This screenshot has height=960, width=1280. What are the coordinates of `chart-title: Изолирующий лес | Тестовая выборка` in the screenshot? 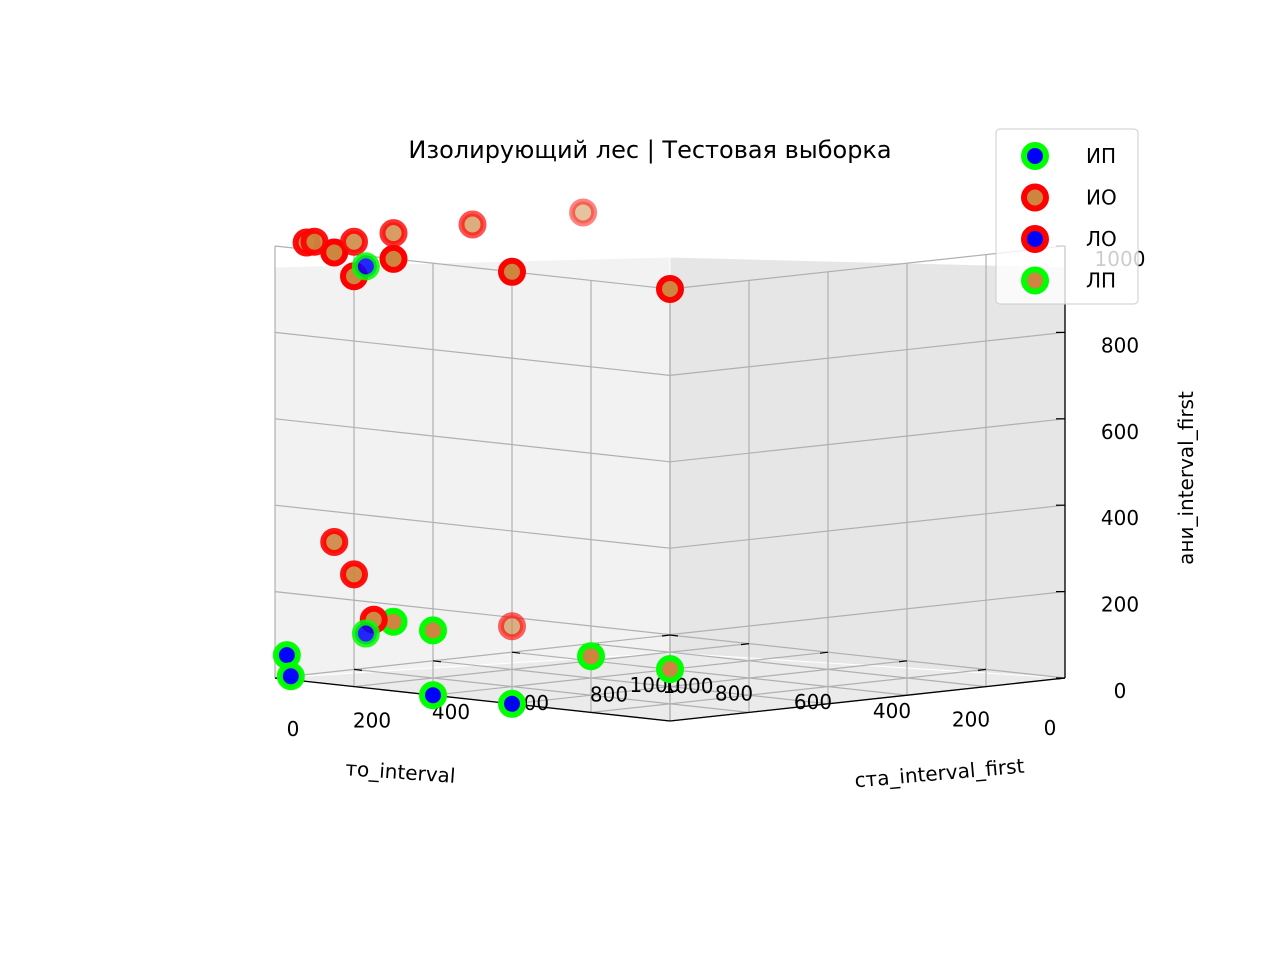 It's located at (649, 150).